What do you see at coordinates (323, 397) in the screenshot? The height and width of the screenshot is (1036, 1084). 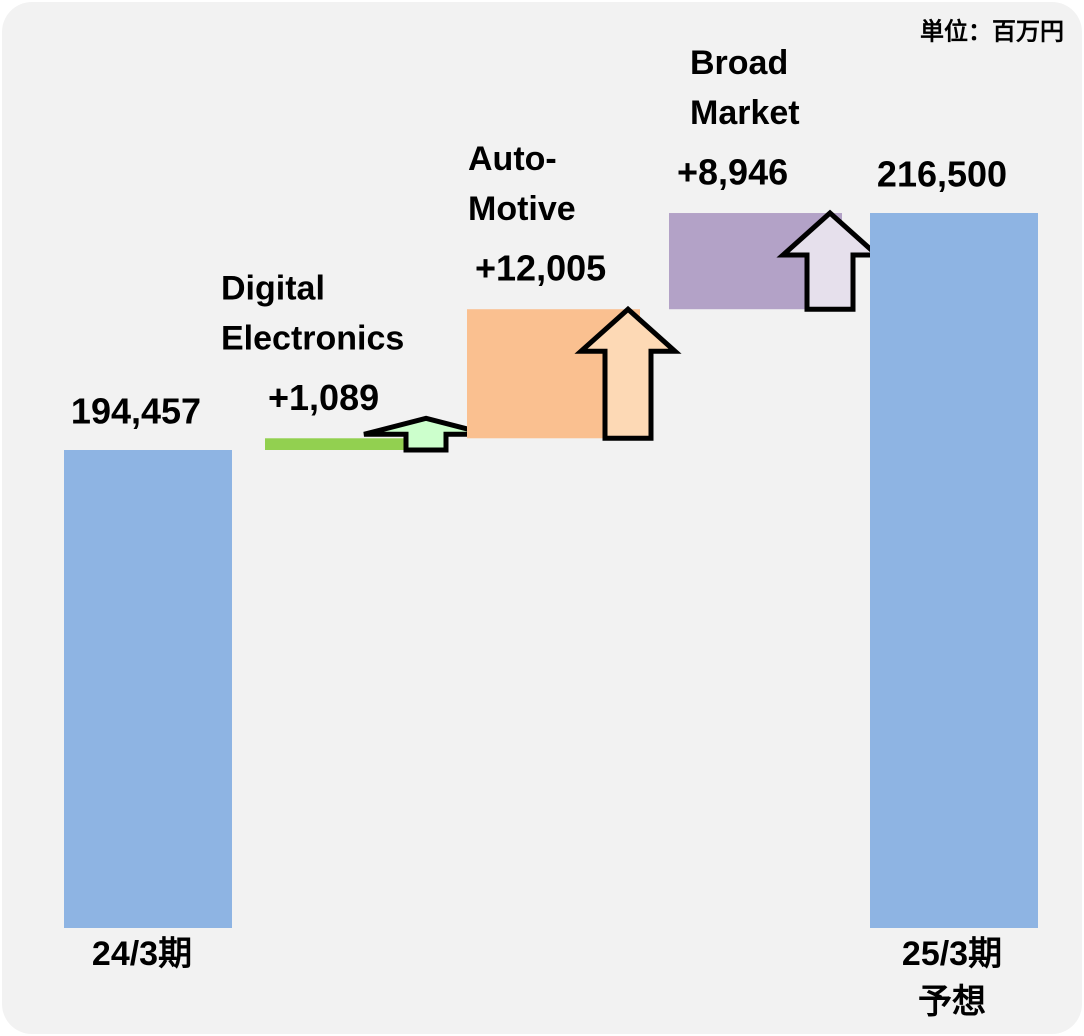 I see `value-label: +1,089` at bounding box center [323, 397].